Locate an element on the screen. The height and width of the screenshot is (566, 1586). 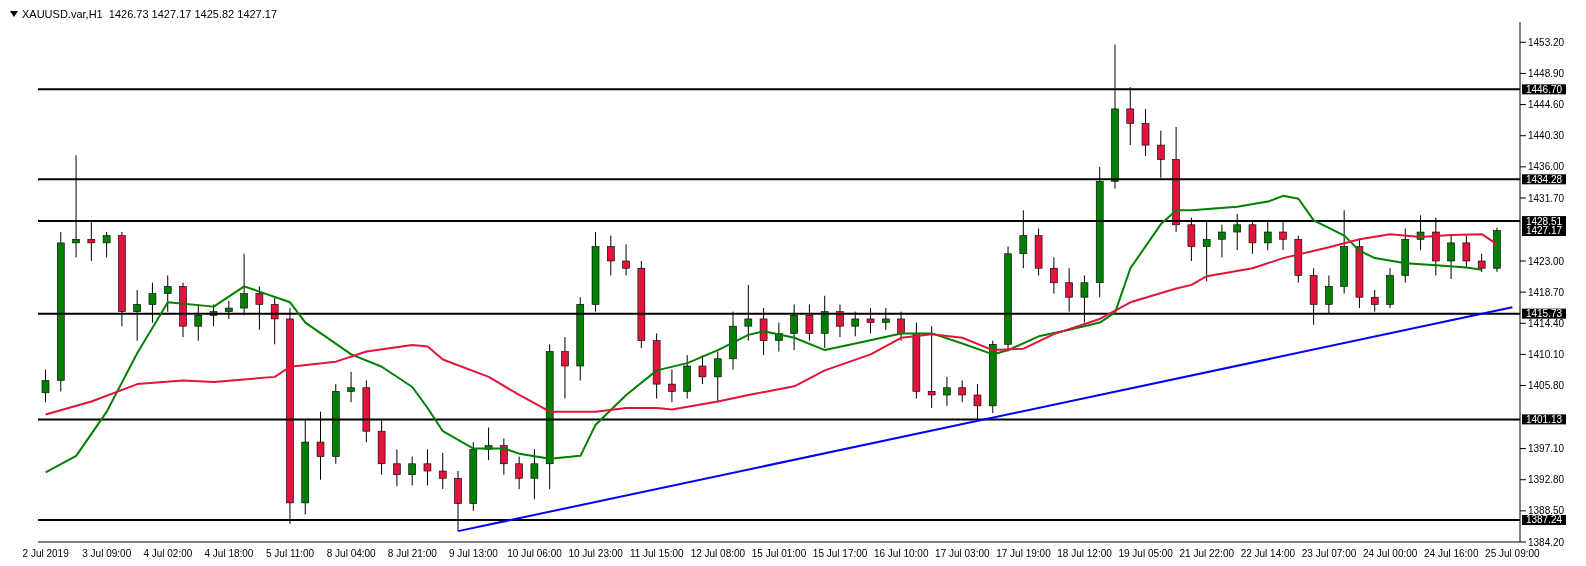
y-tick-label: 1392.80 is located at coordinates (1546, 480).